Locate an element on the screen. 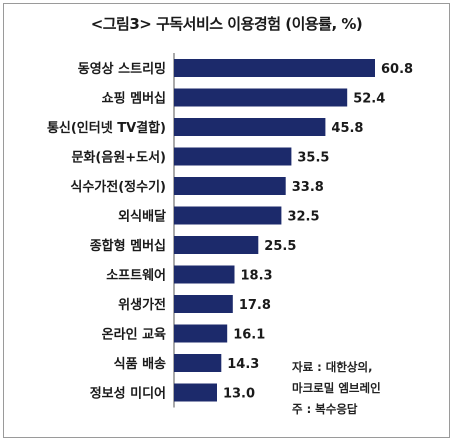  category-label-3: 통신(인터넷 TV결합) is located at coordinates (106, 128).